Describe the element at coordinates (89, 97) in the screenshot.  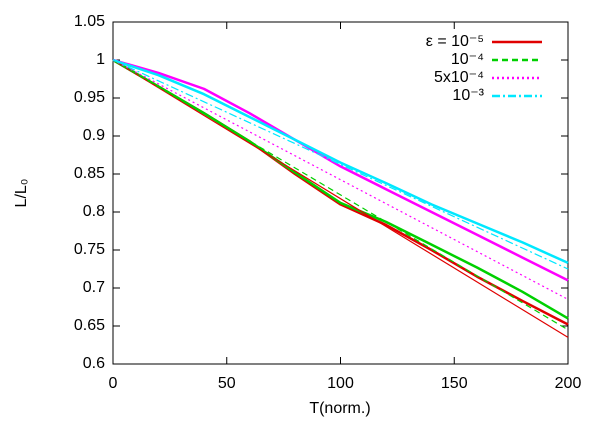
I see `y-tick-label: 0.95` at that location.